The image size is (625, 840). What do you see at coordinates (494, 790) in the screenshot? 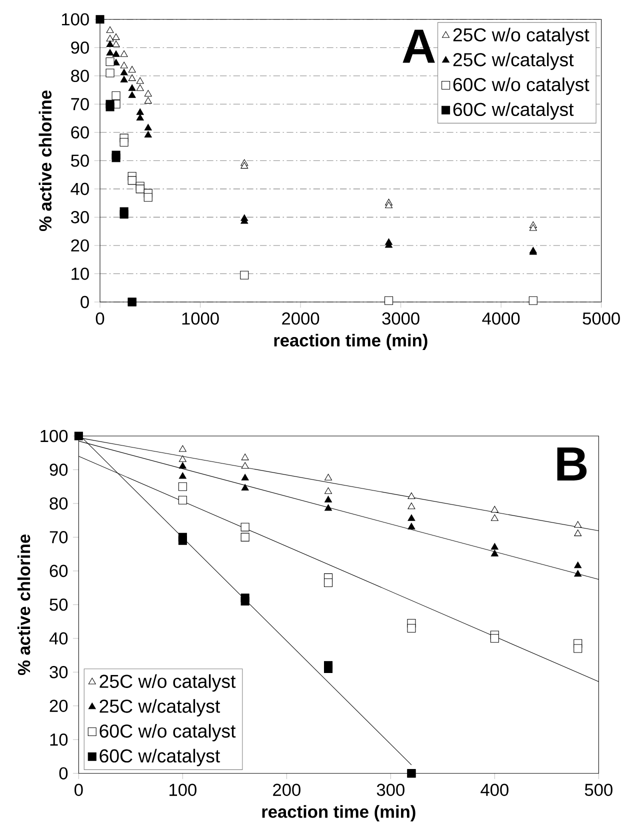
I see `x-tick-label: 400` at bounding box center [494, 790].